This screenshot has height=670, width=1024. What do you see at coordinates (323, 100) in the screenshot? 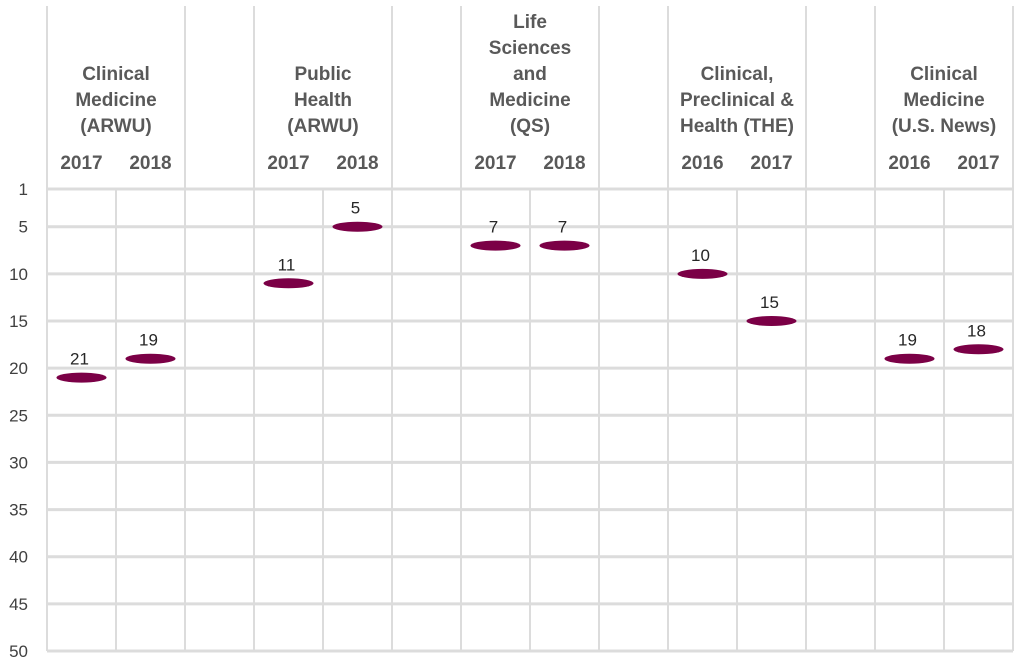
I see `group-label: Health` at bounding box center [323, 100].